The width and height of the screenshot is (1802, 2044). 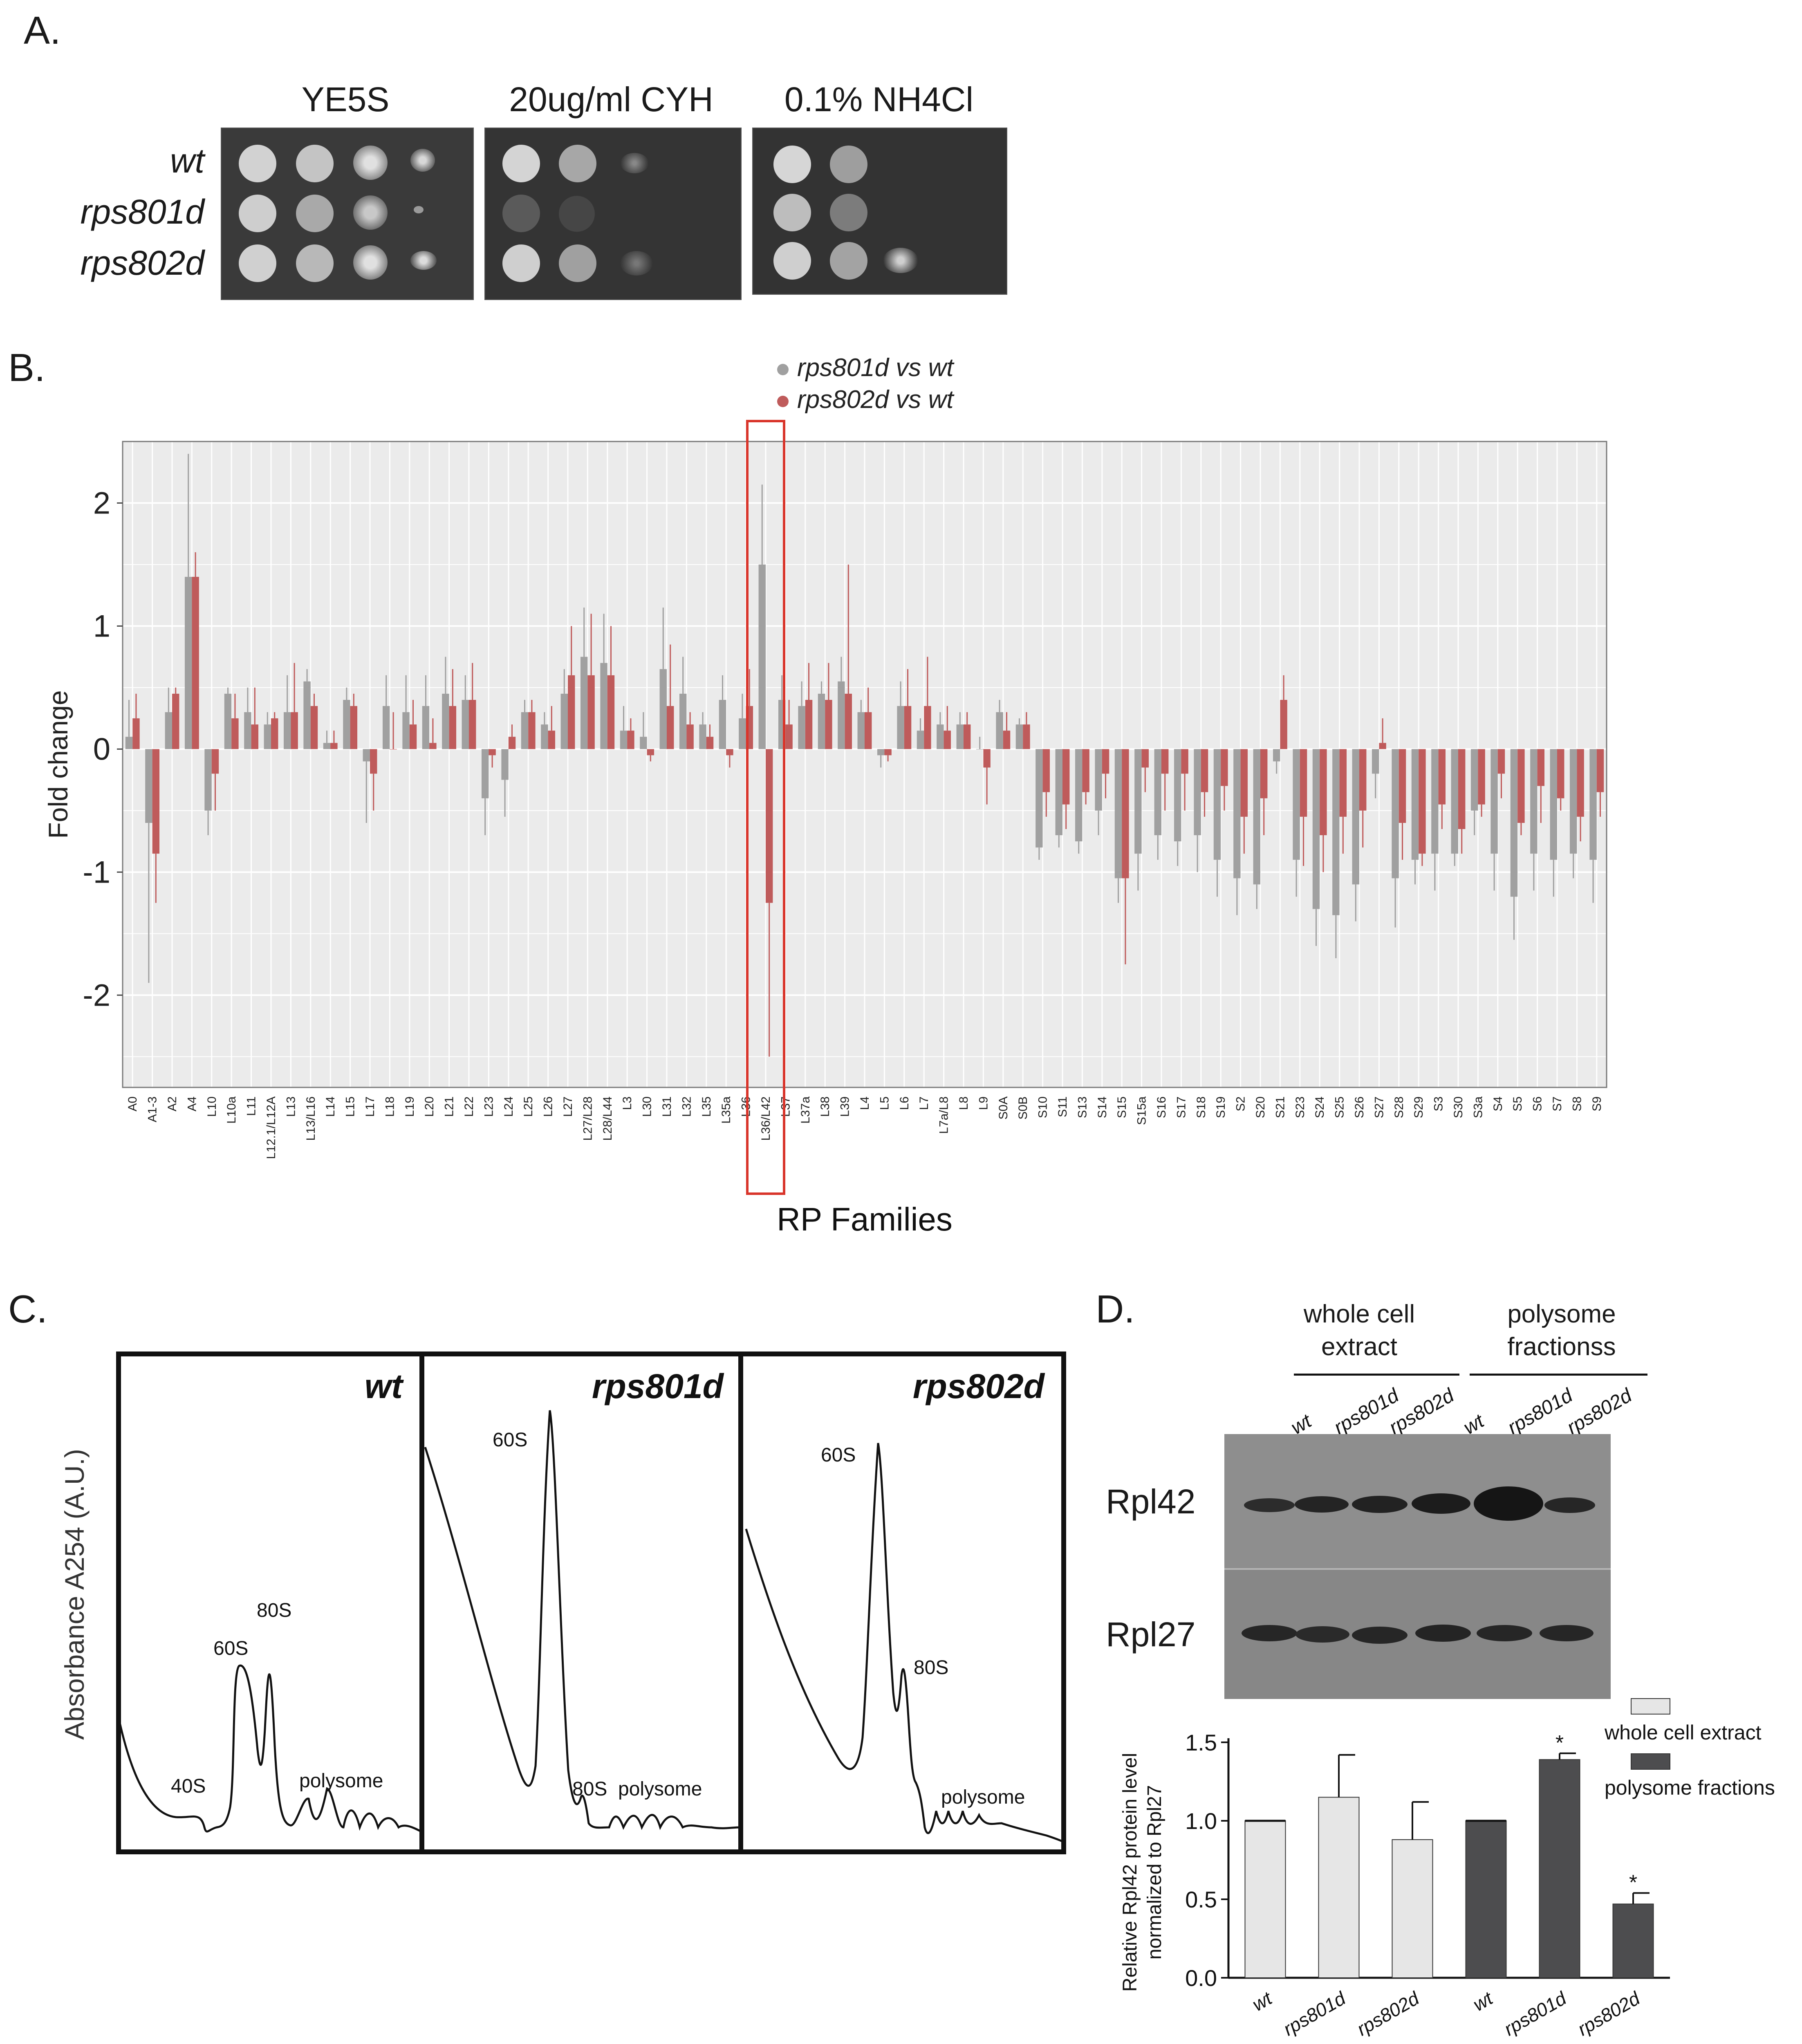 I want to click on x-tick-label: L5, so click(x=884, y=1103).